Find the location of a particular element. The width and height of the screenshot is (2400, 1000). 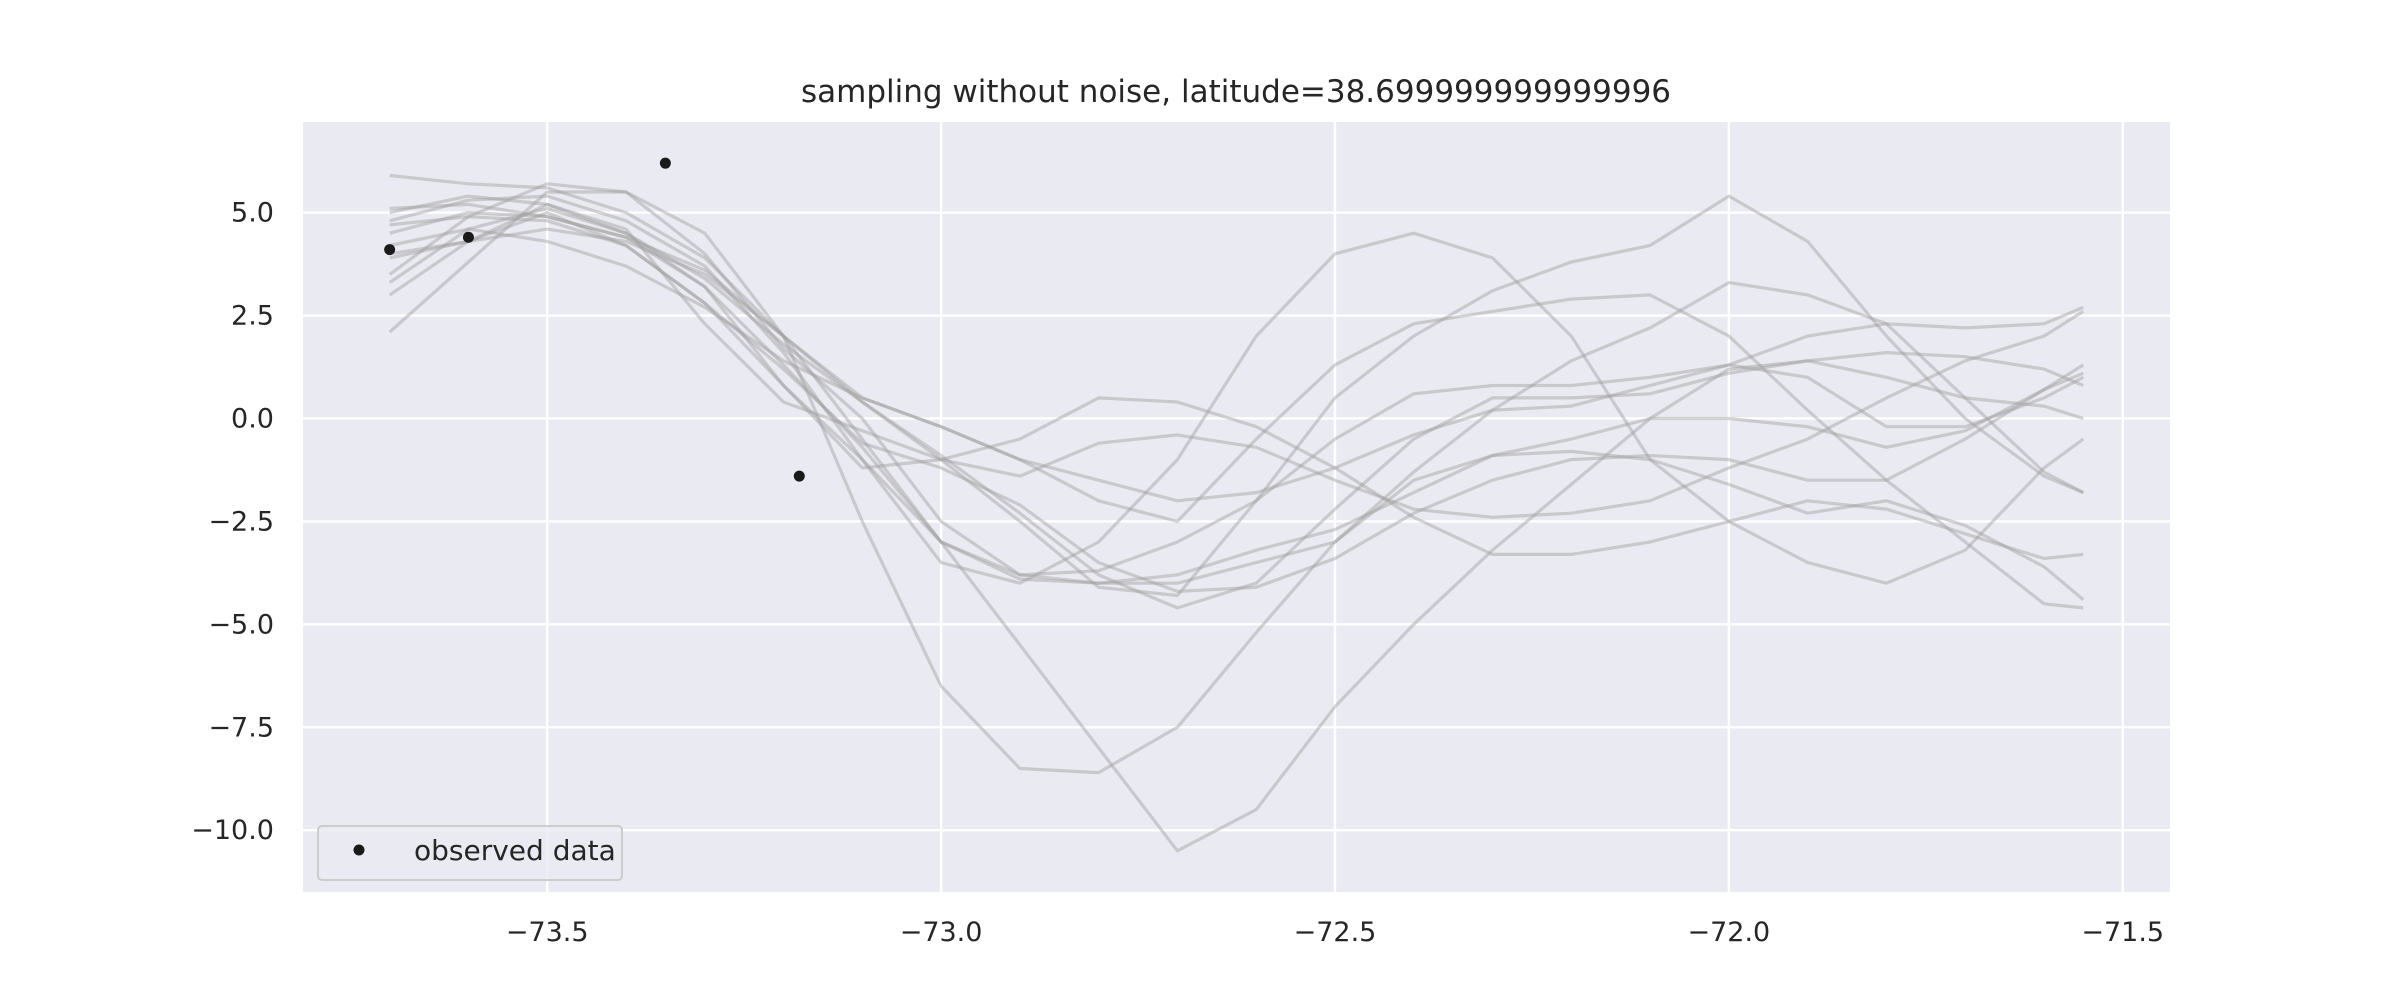

legend-box is located at coordinates (470, 853).